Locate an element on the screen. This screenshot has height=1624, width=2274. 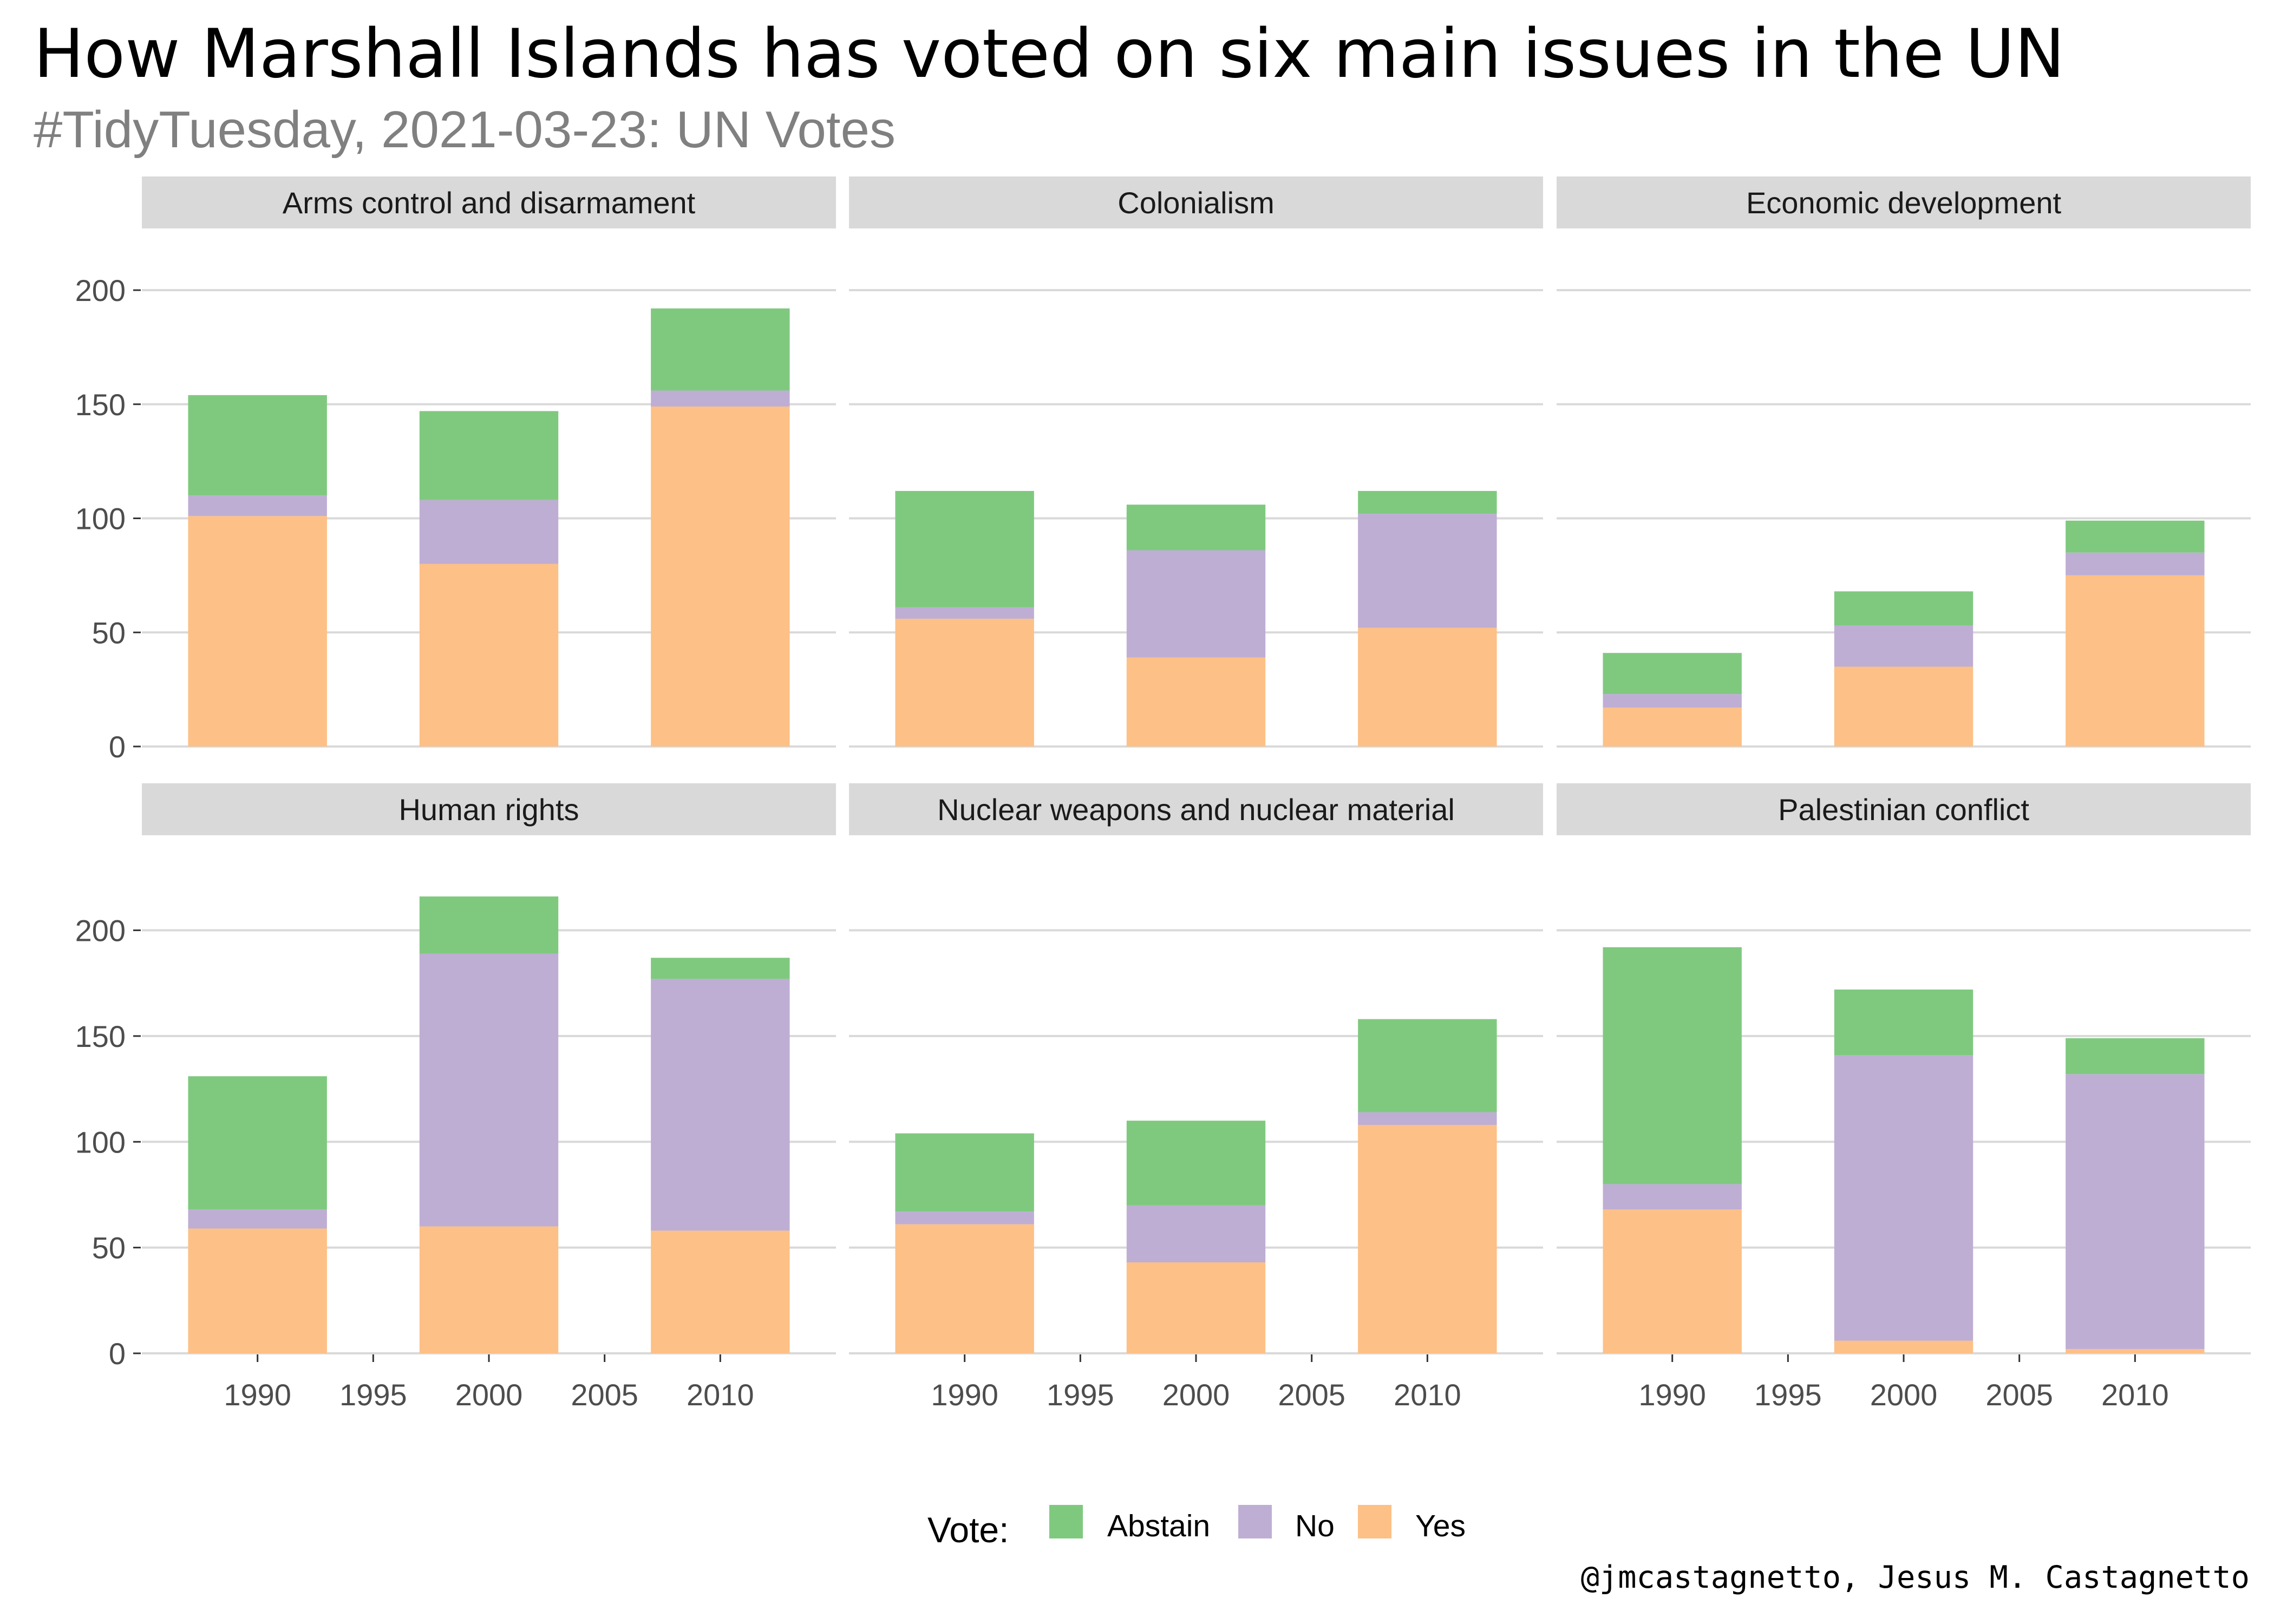
chart-subtitle: #TidyTuesday, 2021-03-23: UN Votes is located at coordinates (465, 130).